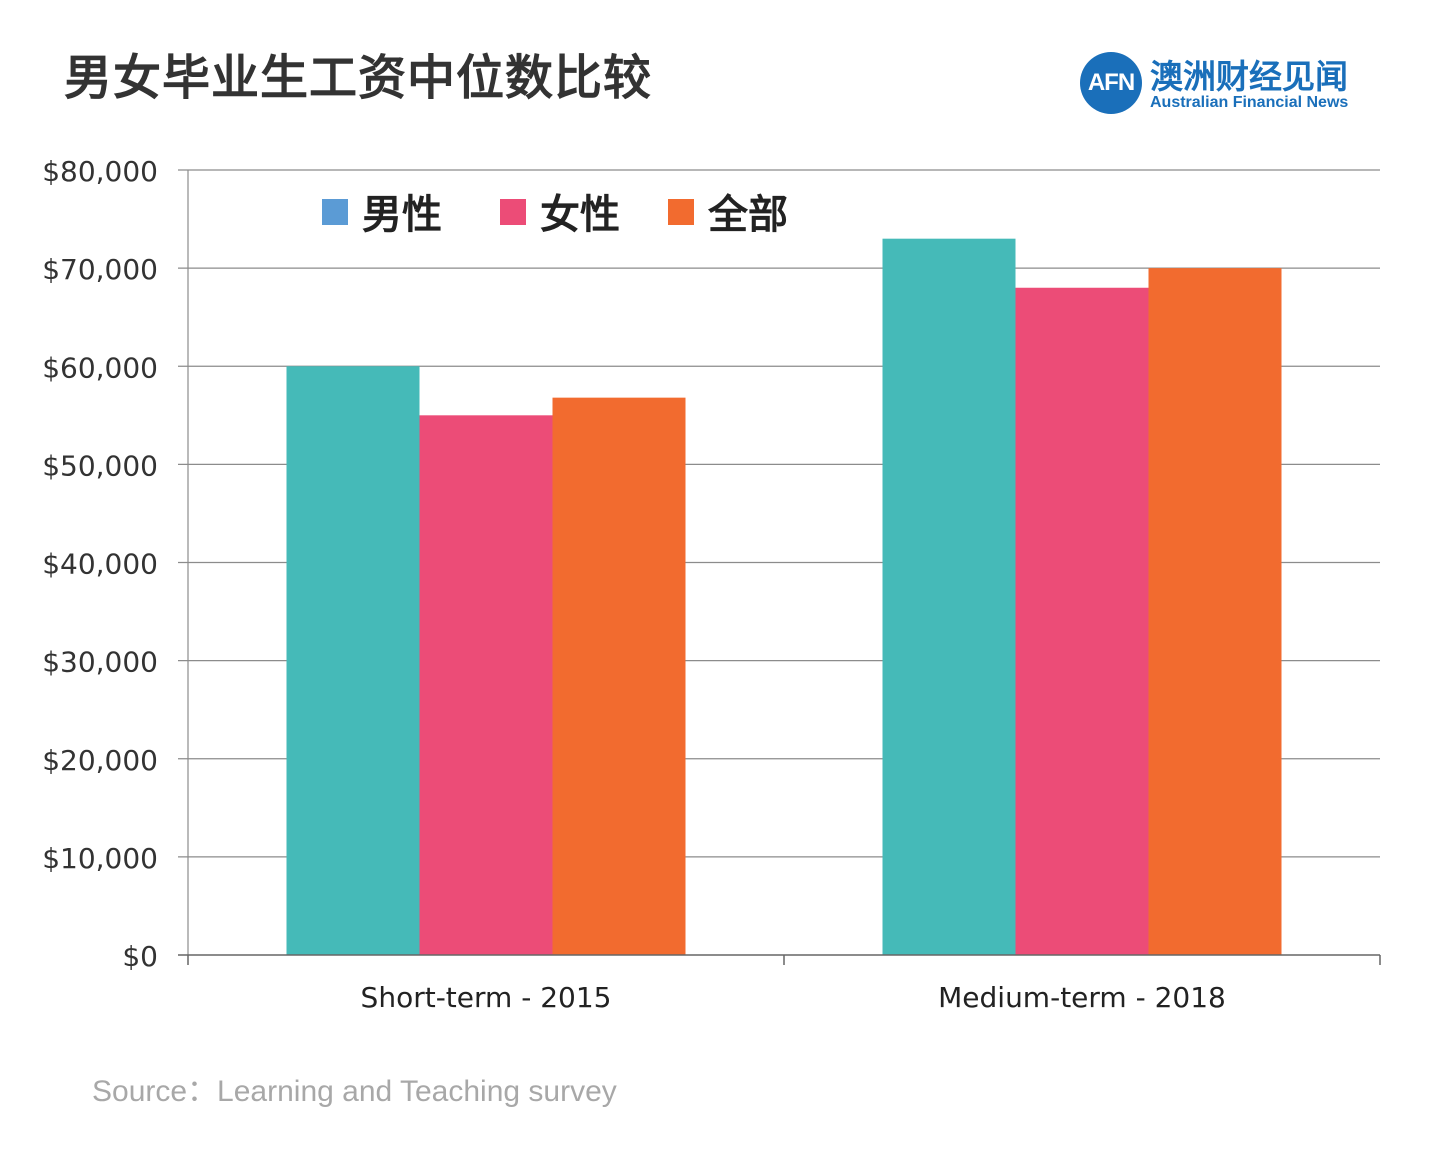 The height and width of the screenshot is (1158, 1450). I want to click on legend: 男性 女性 全部, so click(555, 215).